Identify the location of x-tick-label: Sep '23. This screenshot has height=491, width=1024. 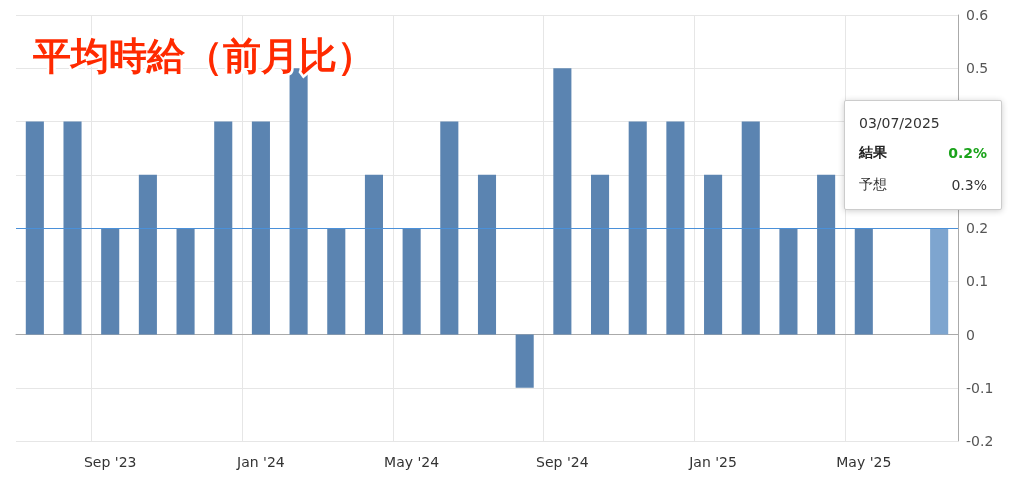
(110, 462).